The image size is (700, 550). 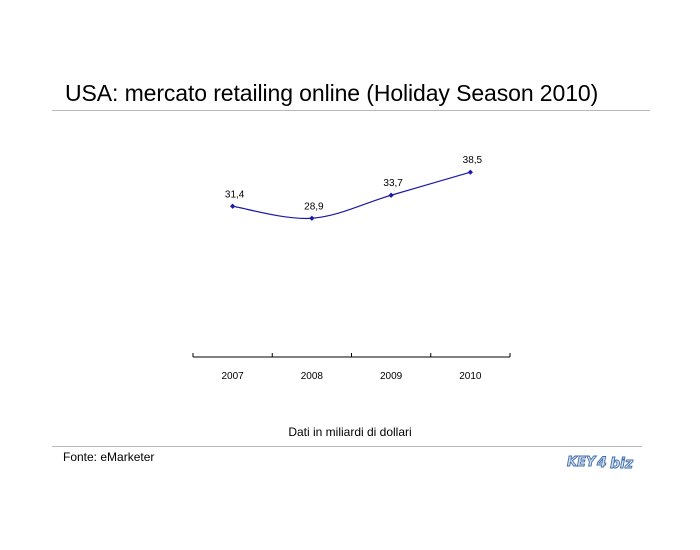 I want to click on x-tick-label: 2010, so click(x=470, y=376).